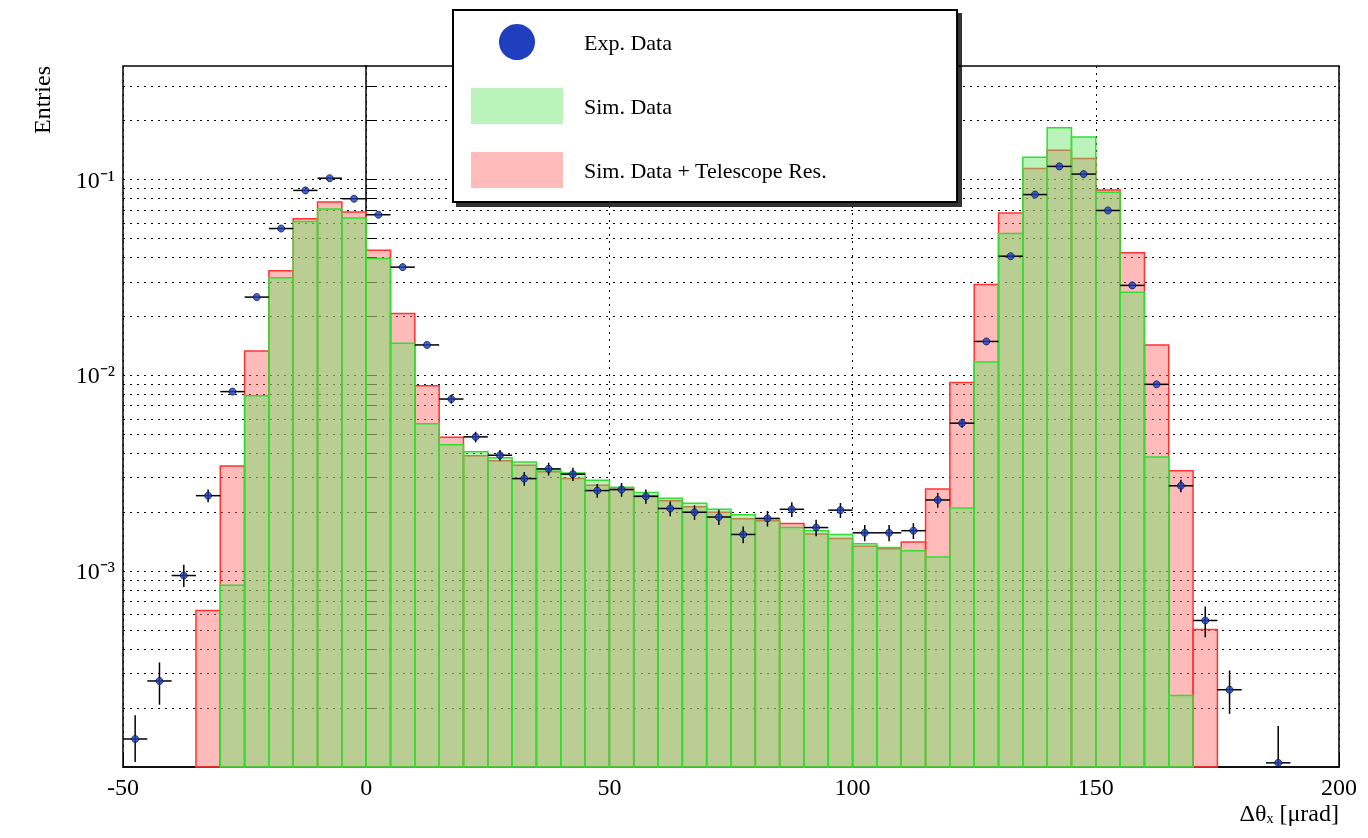 The width and height of the screenshot is (1368, 838). Describe the element at coordinates (609, 787) in the screenshot. I see `x-tick-label: 50` at that location.